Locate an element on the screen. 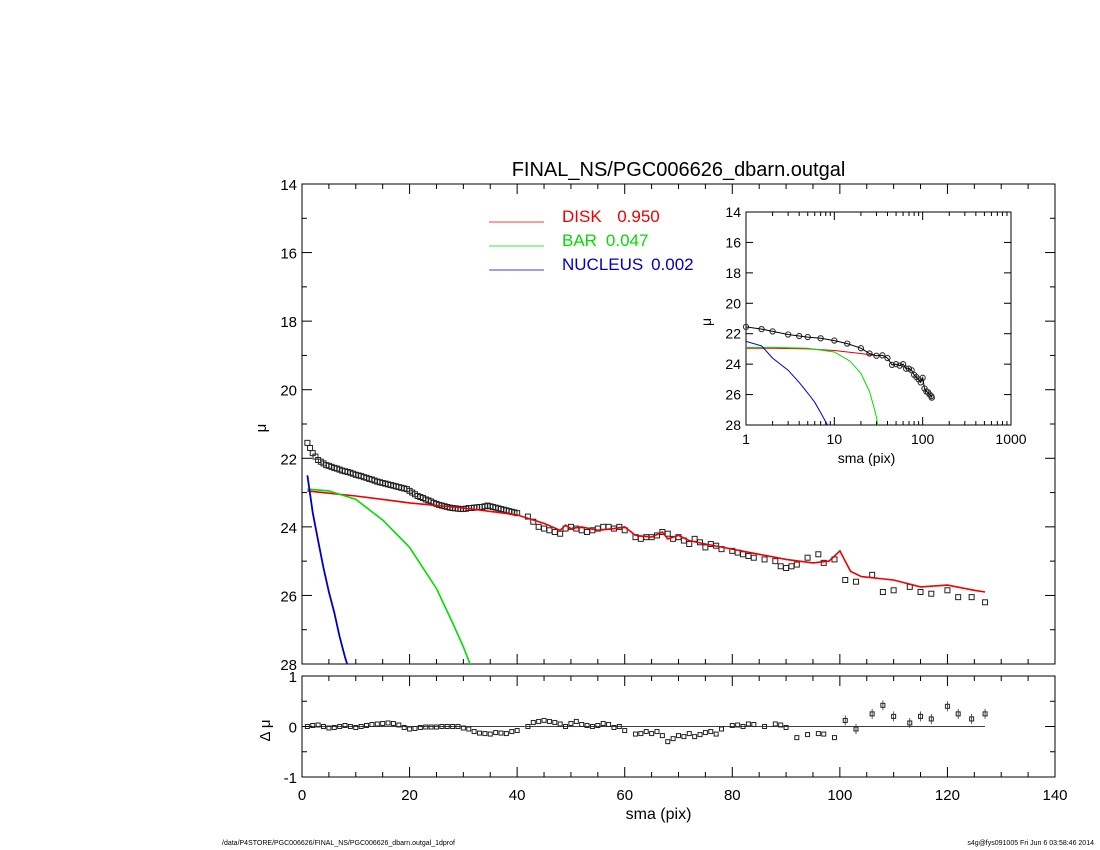  chart-title: FINAL_NS/PGC006626_dbarn.outgal is located at coordinates (679, 170).